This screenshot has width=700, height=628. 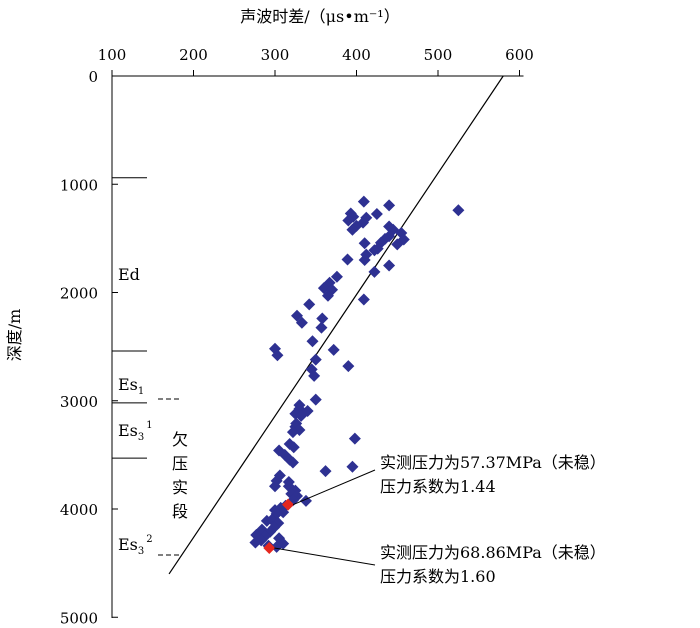 I want to click on x-axis: 100 200 300 400 500 600, so click(x=316, y=61).